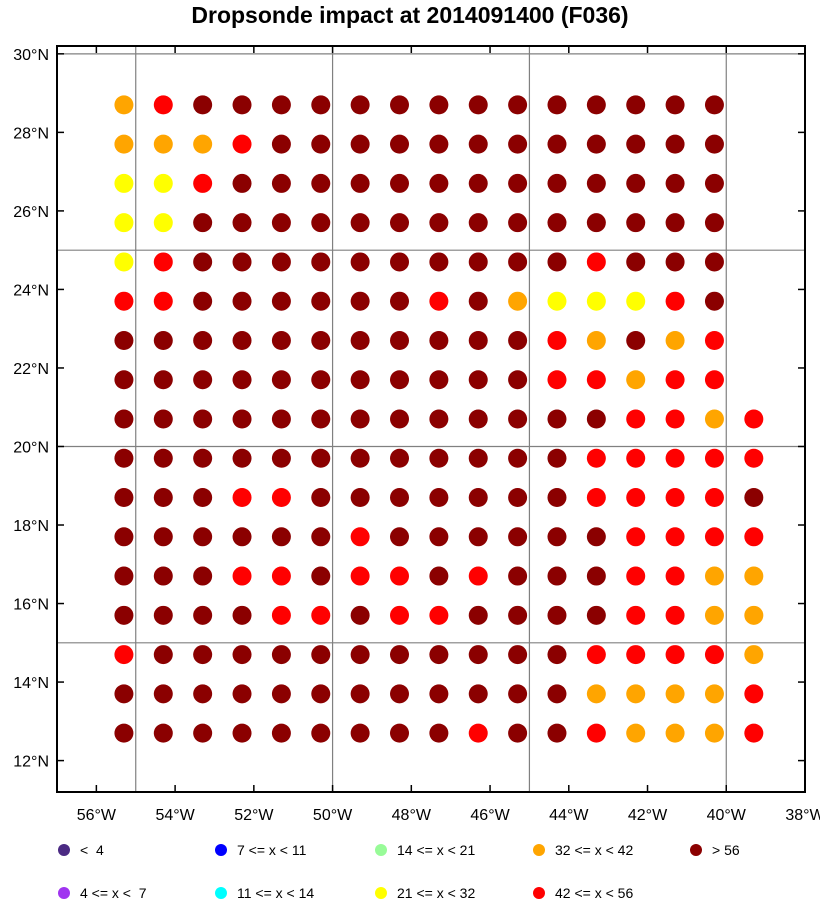  Describe the element at coordinates (425, 850) in the screenshot. I see `legend-item: 14 <= x < 21` at that location.